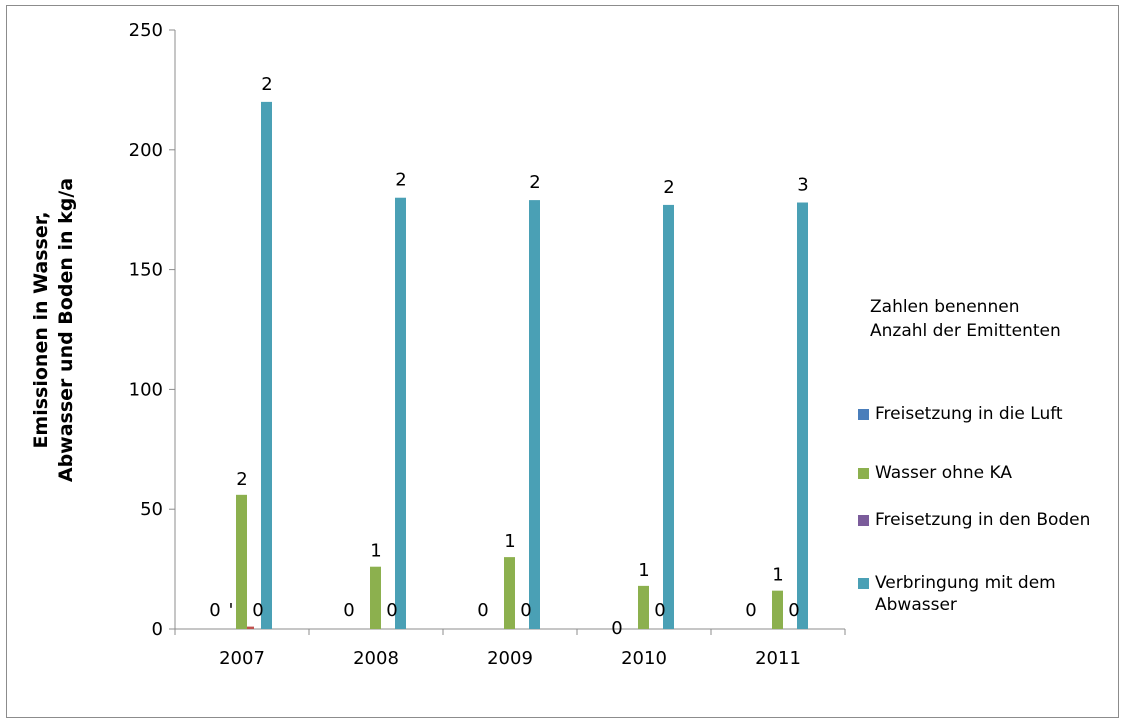 Image resolution: width=1123 pixels, height=724 pixels. Describe the element at coordinates (146, 30) in the screenshot. I see `y-tick-label: 250` at that location.